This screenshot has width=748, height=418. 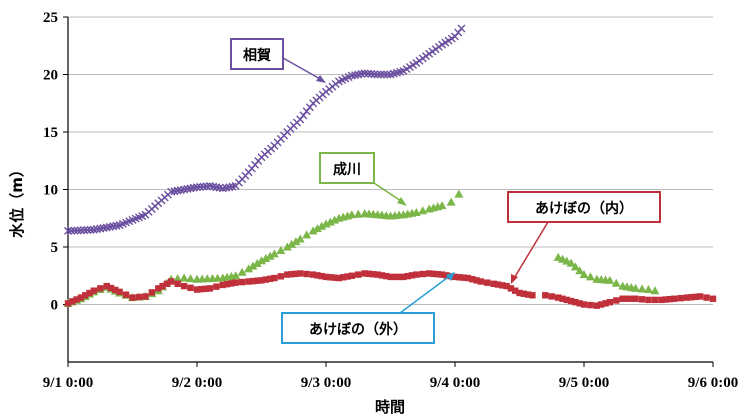 I want to click on x-tick-label: 9/2 0:00, so click(x=197, y=383).